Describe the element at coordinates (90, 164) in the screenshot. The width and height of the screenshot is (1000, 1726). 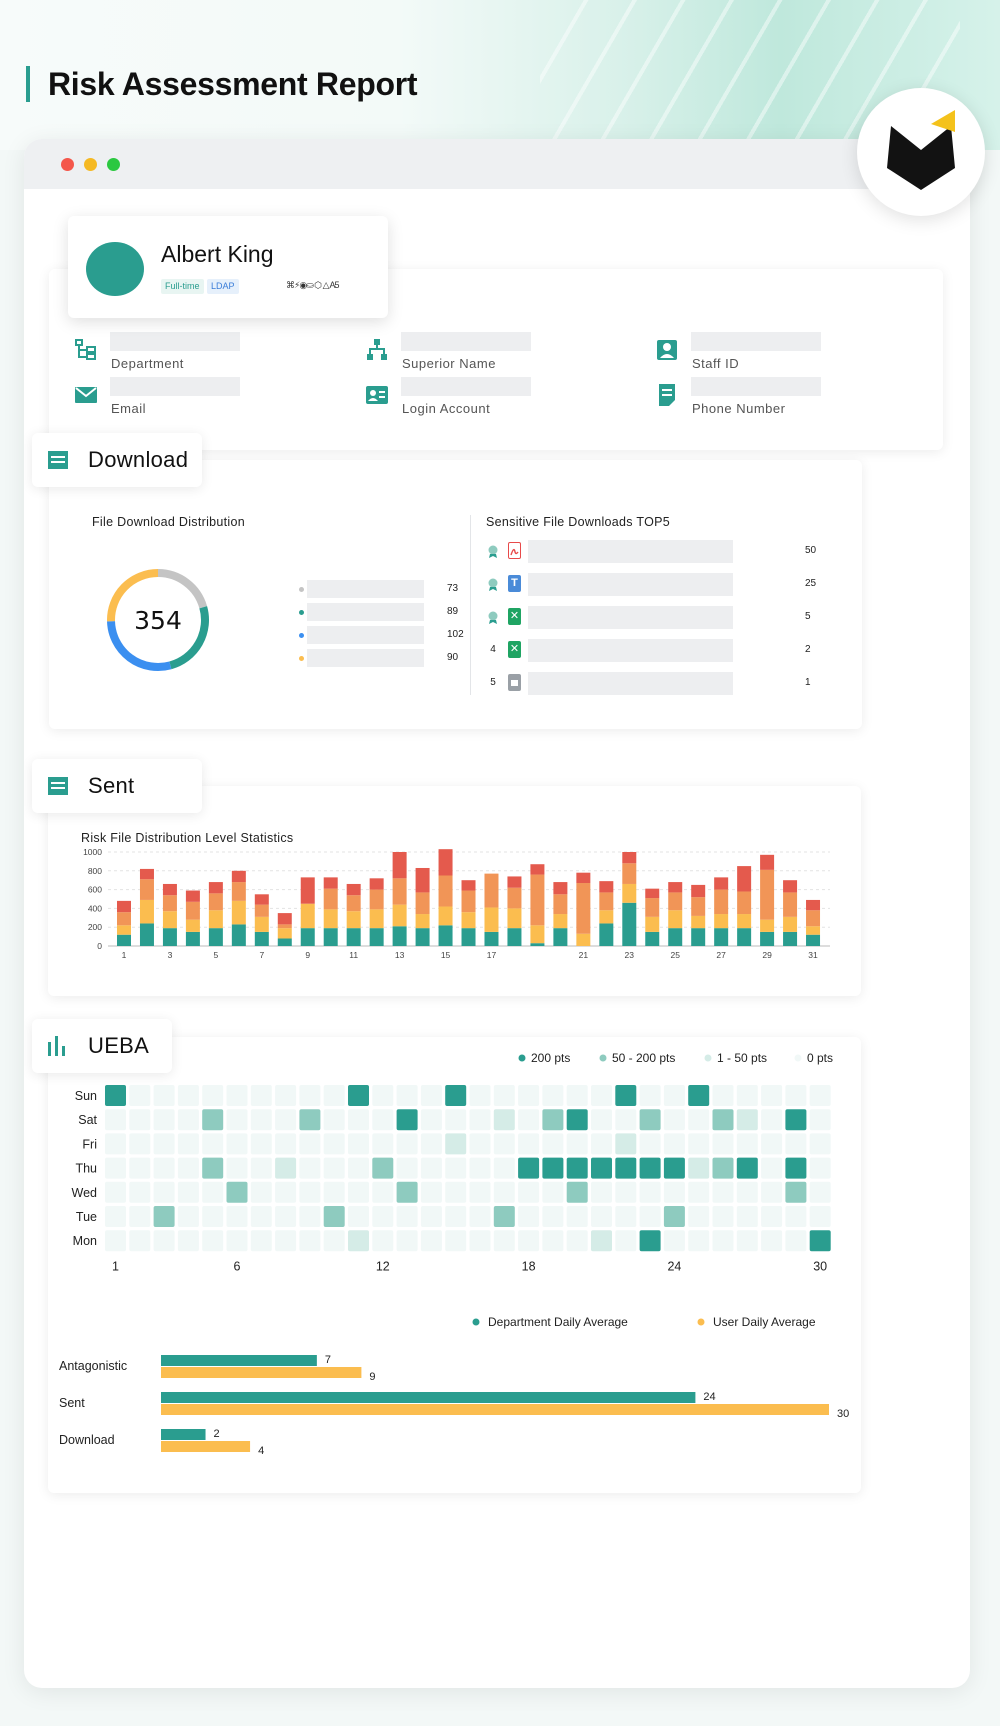
I see `minimize-dot` at that location.